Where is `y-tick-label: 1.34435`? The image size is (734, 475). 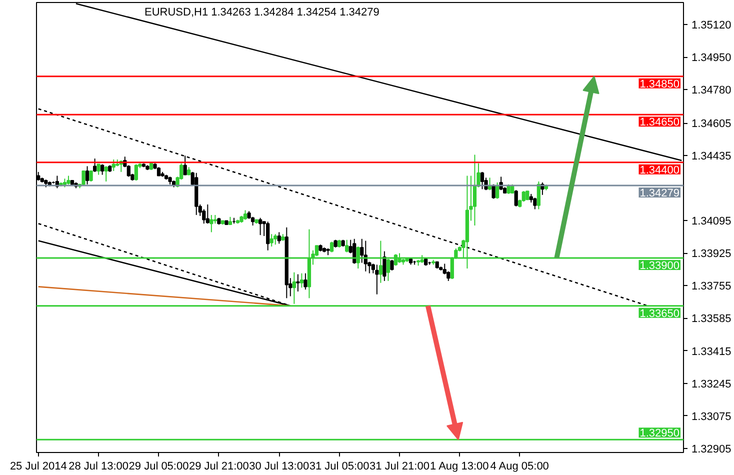
y-tick-label: 1.34435 is located at coordinates (712, 156).